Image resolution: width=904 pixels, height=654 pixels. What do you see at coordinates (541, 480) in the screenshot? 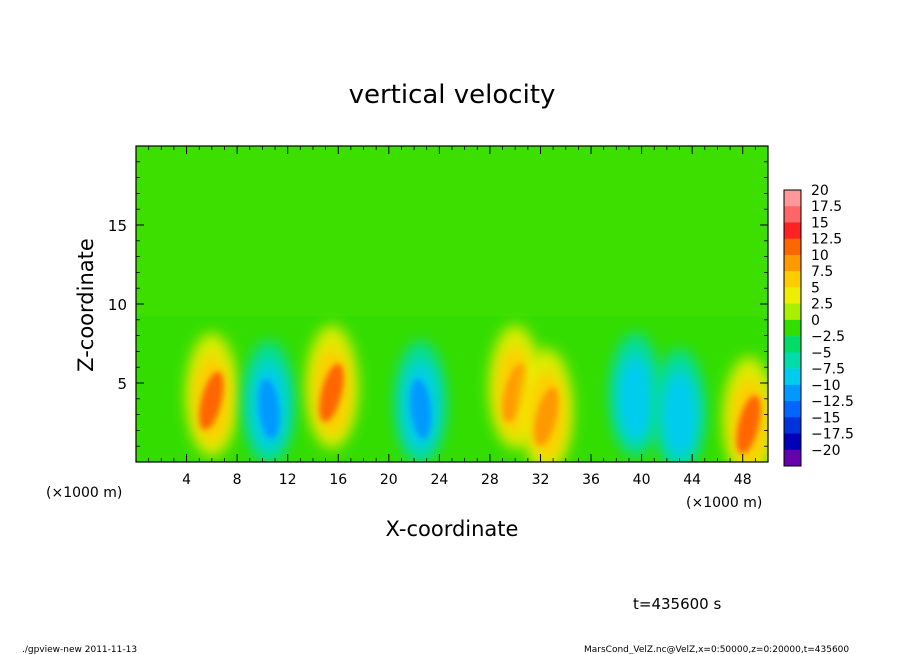
I see `x-tick-label: 32` at bounding box center [541, 480].